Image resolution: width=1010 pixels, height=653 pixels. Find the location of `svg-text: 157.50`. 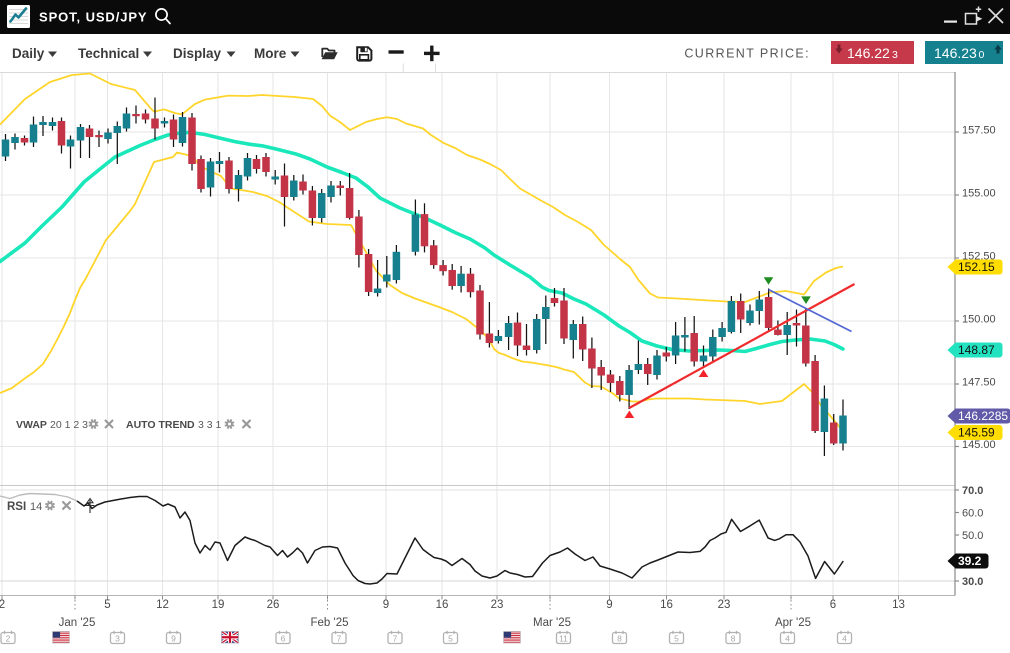

svg-text: 157.50 is located at coordinates (979, 131).